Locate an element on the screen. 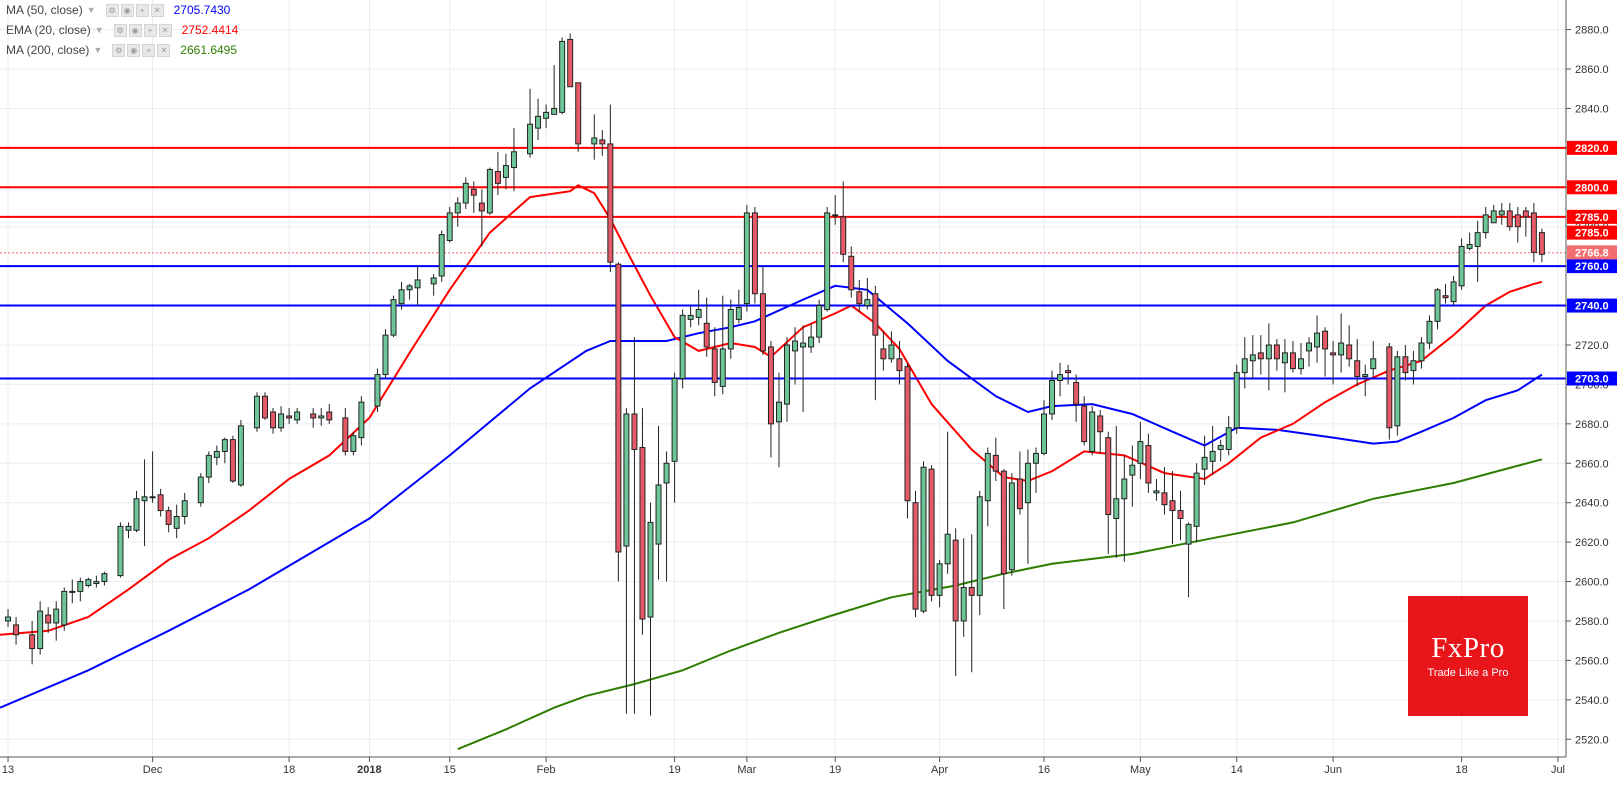  price-tag-label: 2785.0 is located at coordinates (1592, 234).